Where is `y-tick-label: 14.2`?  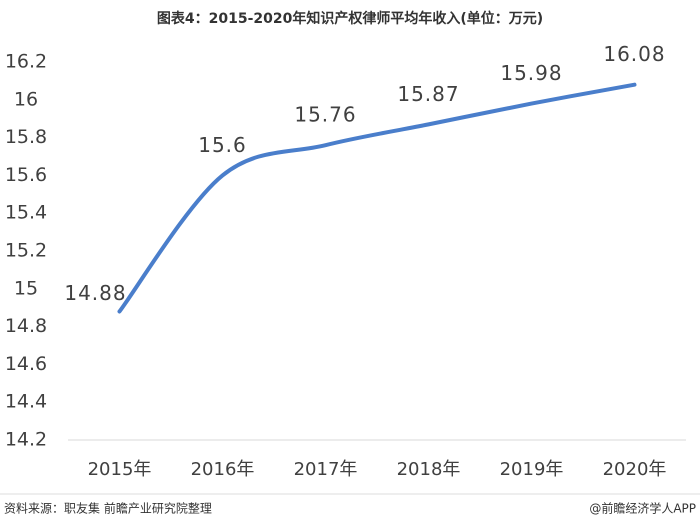 y-tick-label: 14.2 is located at coordinates (26, 440).